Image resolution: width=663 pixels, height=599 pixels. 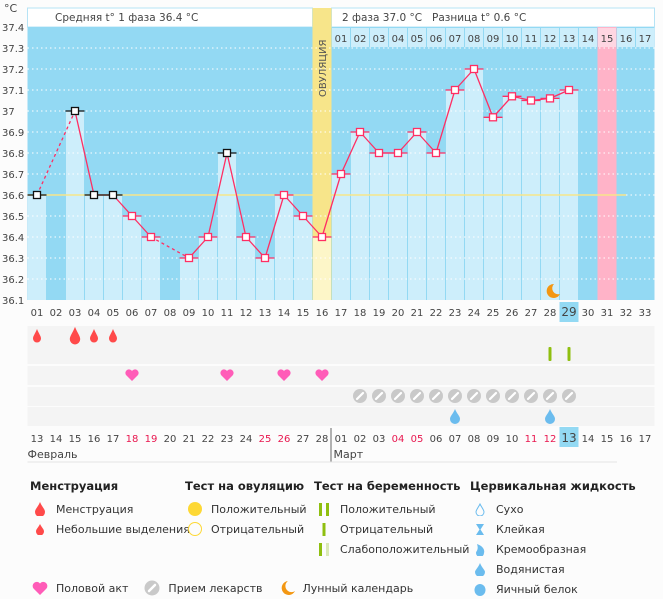 What do you see at coordinates (480, 549) in the screenshot?
I see `creamy-icon` at bounding box center [480, 549].